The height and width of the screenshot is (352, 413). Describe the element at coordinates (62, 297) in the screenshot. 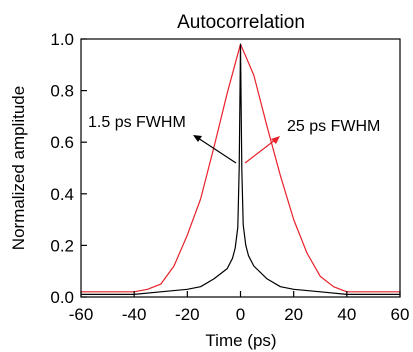

I see `y-tick-label: 0.0` at that location.